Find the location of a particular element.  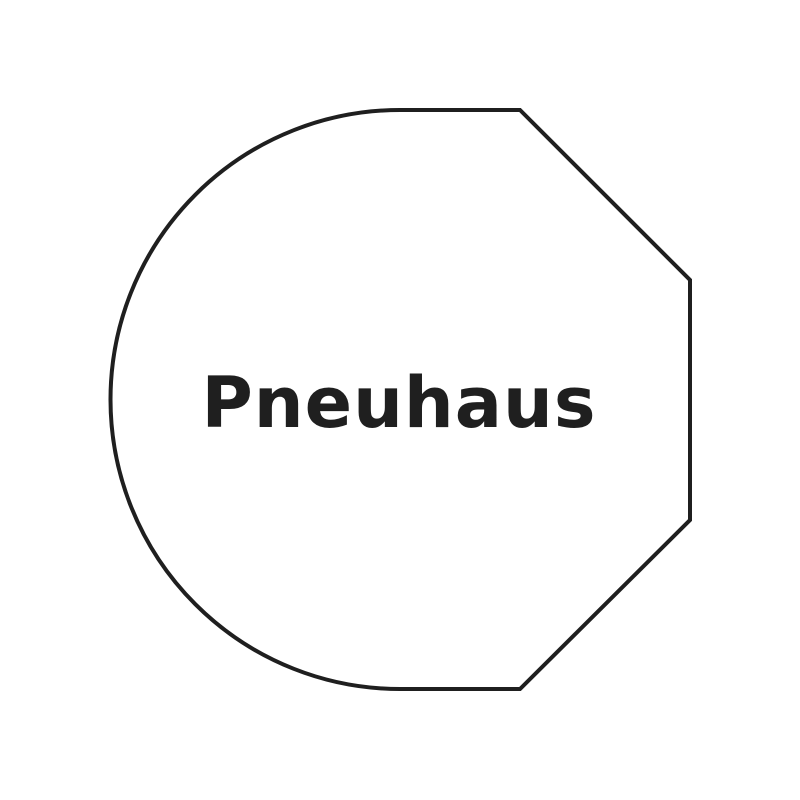

logo-wordmark: Pneuhaus is located at coordinates (398, 403).